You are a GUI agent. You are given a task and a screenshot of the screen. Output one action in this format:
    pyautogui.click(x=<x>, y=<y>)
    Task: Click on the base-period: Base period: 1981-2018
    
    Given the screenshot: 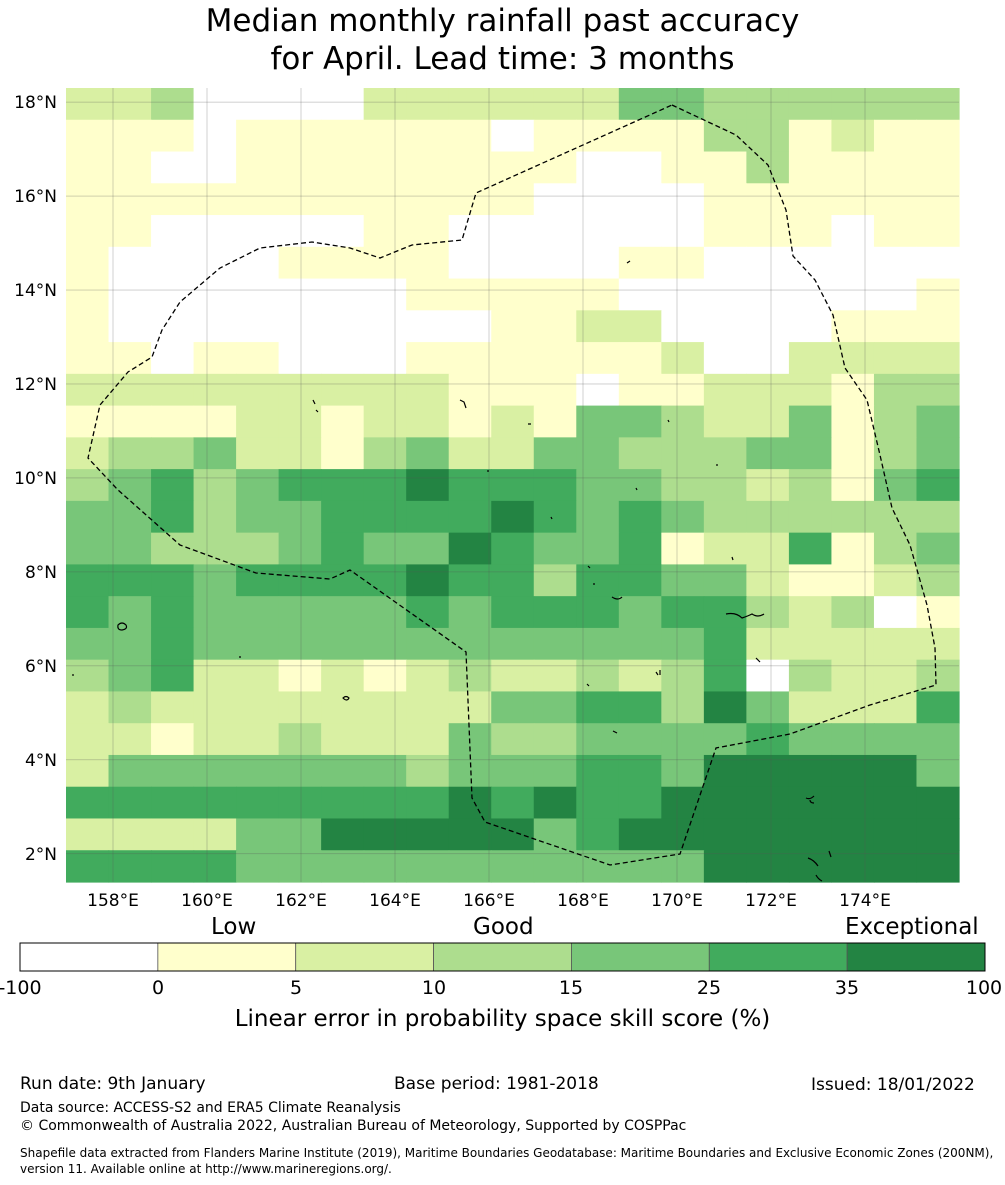 What is the action you would take?
    pyautogui.click(x=496, y=1084)
    